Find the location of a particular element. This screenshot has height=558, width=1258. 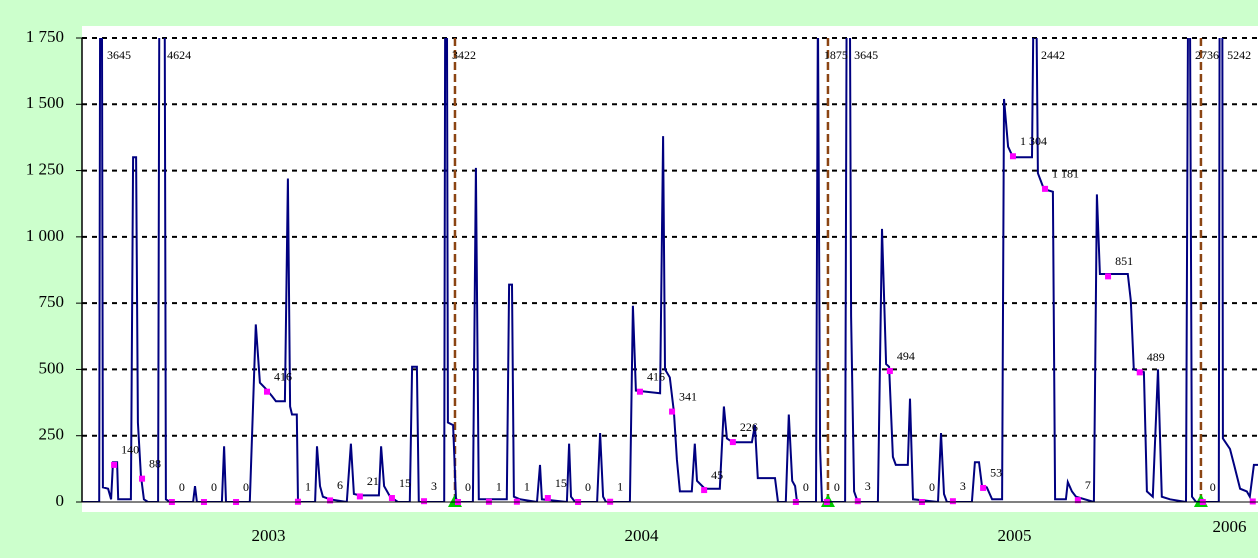

data-label: 53 is located at coordinates (996, 473).